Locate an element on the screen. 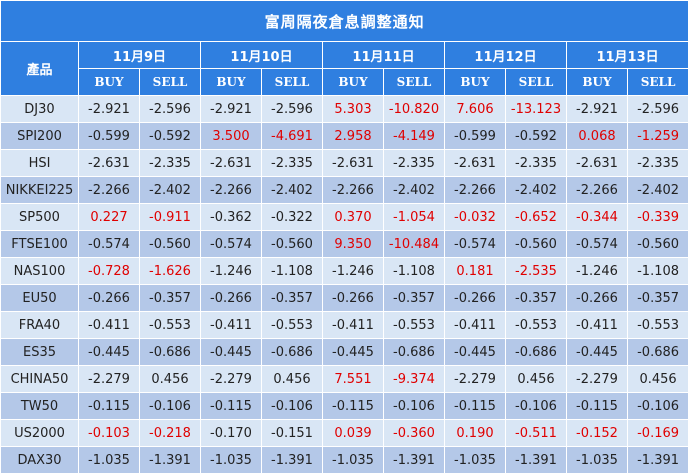  buy-value: 3.500 is located at coordinates (231, 136).